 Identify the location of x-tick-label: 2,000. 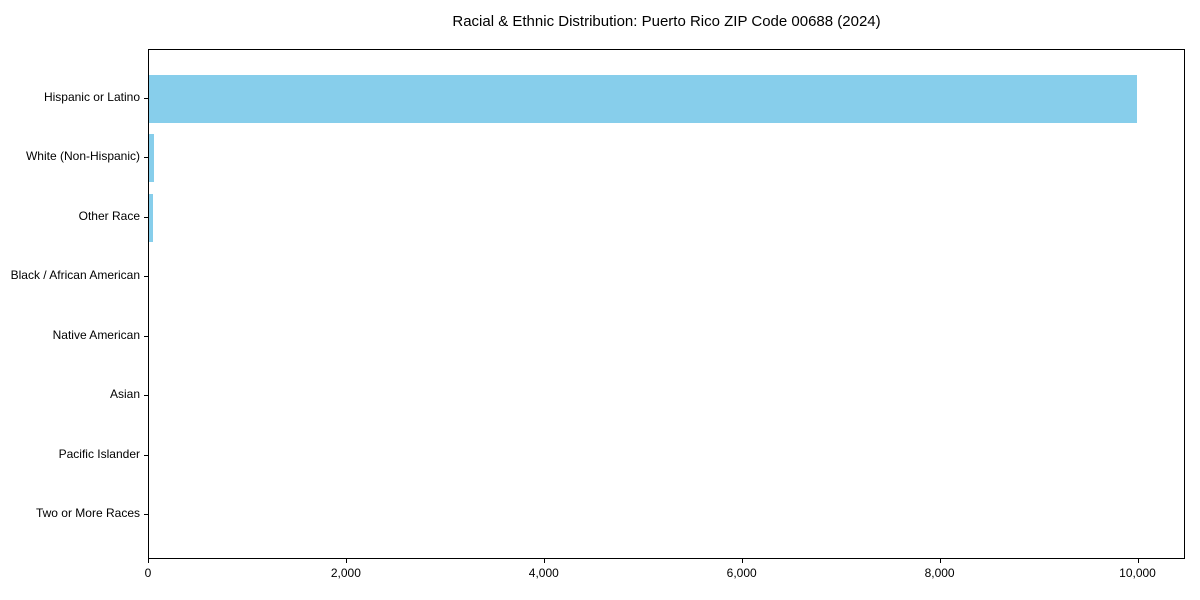
(345, 573).